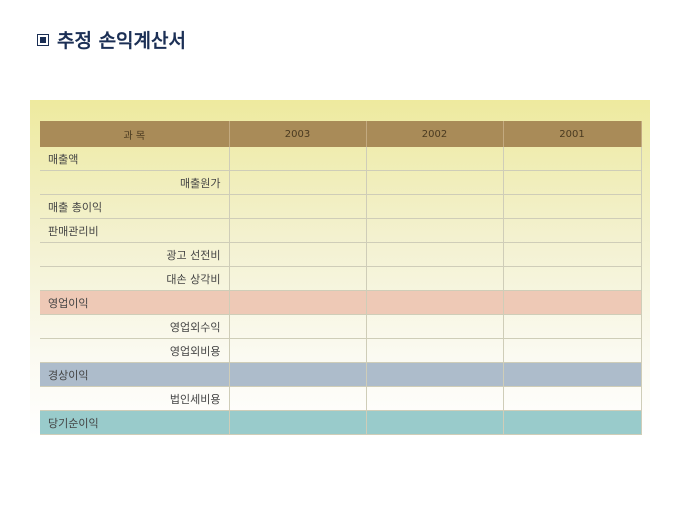 This screenshot has width=680, height=510. I want to click on table-row: 영업외수익, so click(341, 326).